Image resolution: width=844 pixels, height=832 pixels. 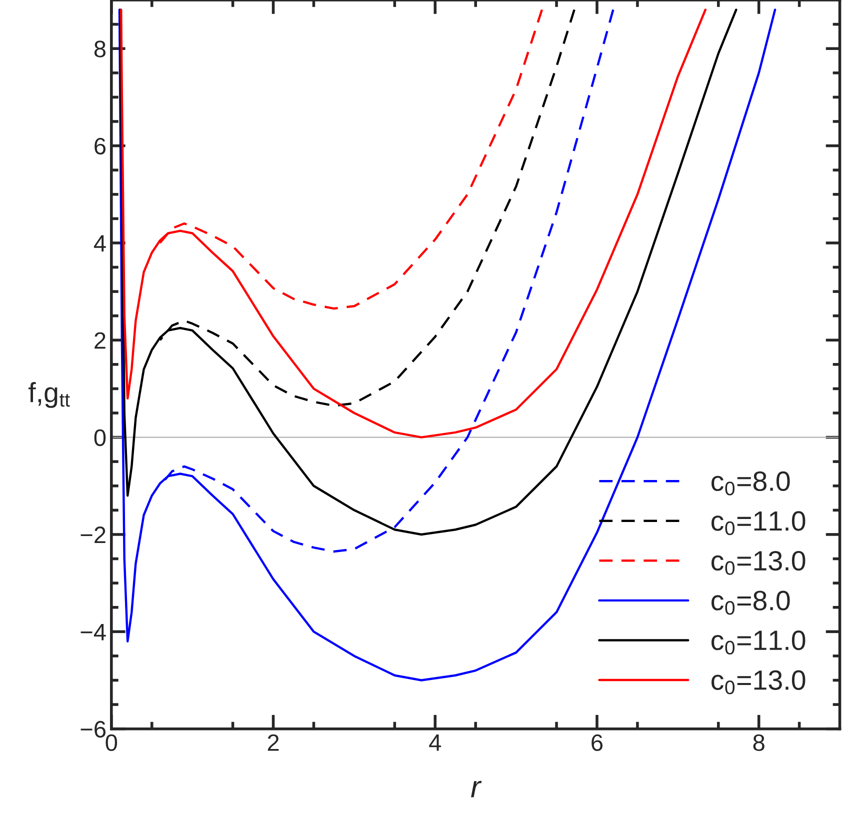 What do you see at coordinates (100, 340) in the screenshot?
I see `y-tick-label: 2` at bounding box center [100, 340].